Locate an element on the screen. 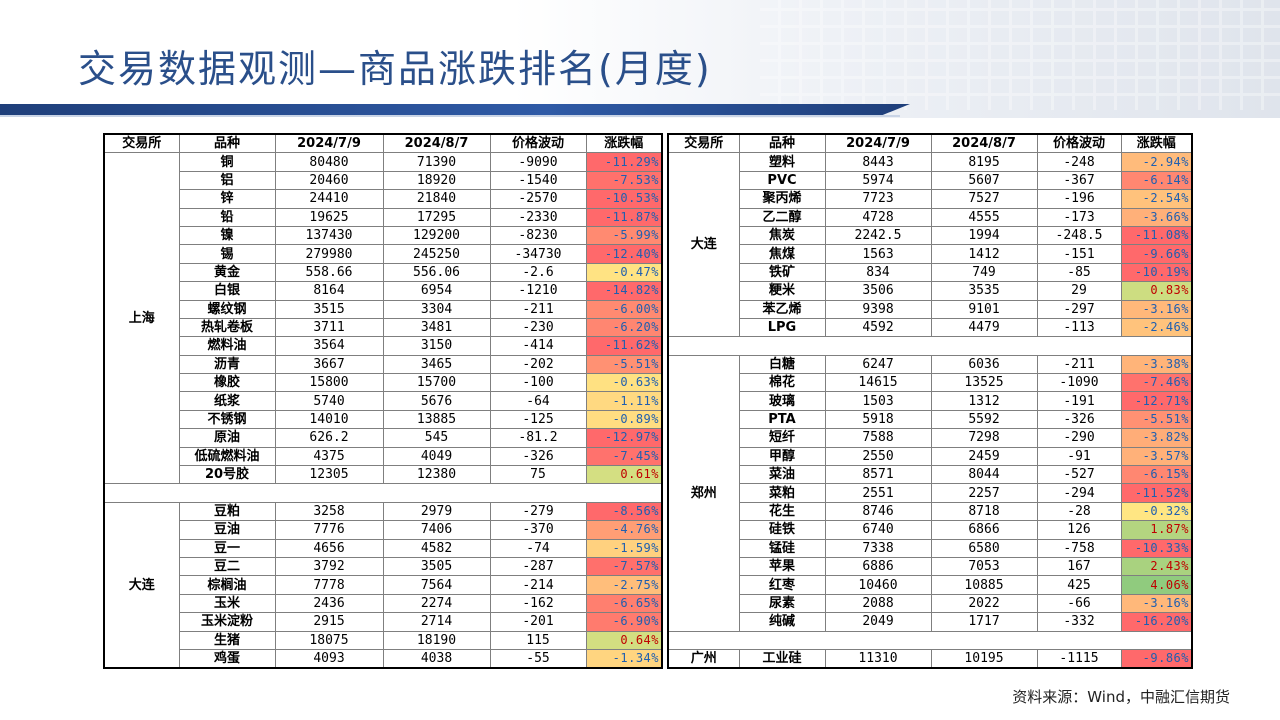  pct-change-cell: -2.54% is located at coordinates (1156, 199).